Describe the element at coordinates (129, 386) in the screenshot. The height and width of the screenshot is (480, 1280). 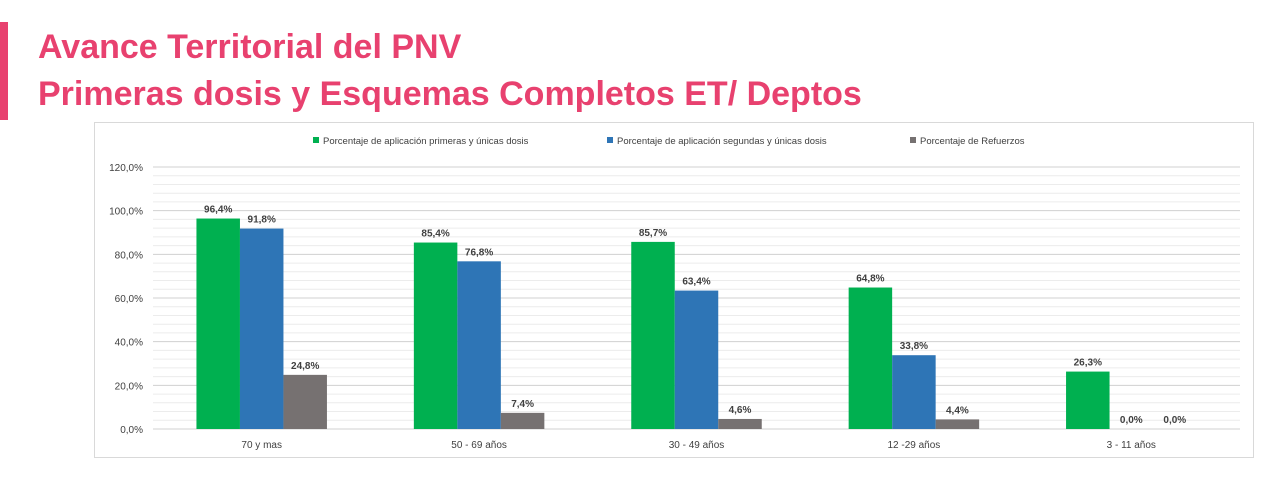
I see `y-tick-label: 20,0%` at that location.